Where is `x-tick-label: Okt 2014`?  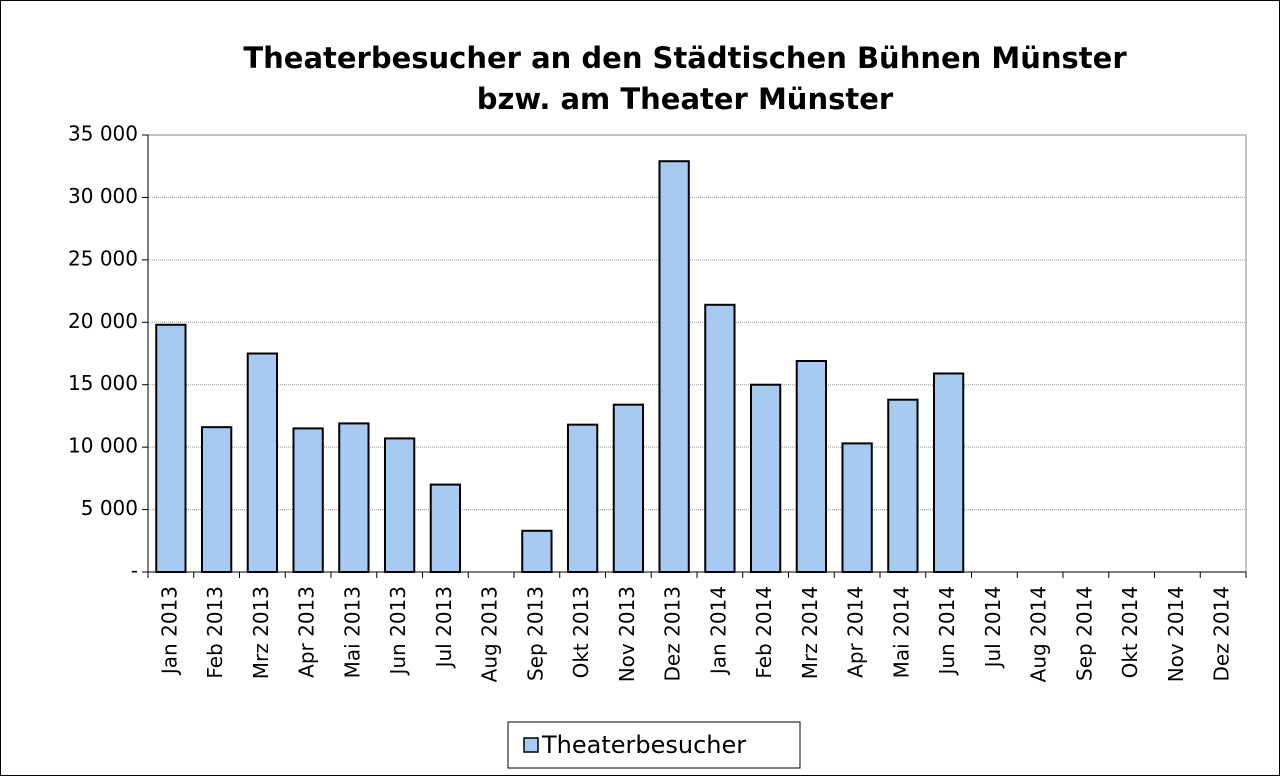 x-tick-label: Okt 2014 is located at coordinates (1130, 632).